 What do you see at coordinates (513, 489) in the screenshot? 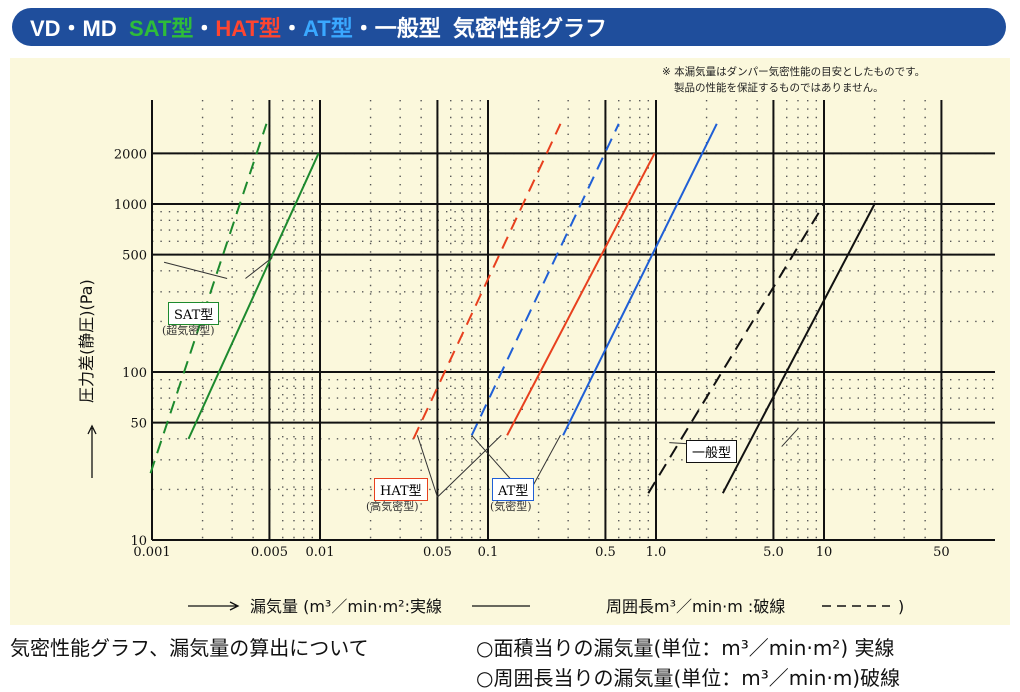
I see `label-at: AT型` at bounding box center [513, 489].